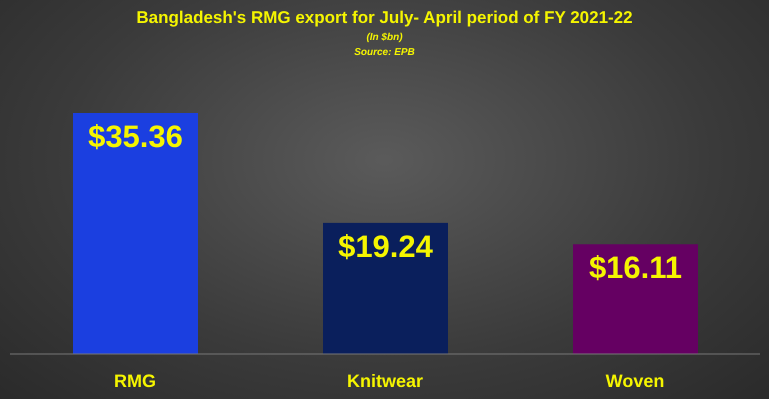 Image resolution: width=769 pixels, height=399 pixels. I want to click on data-label: $16.11, so click(635, 268).